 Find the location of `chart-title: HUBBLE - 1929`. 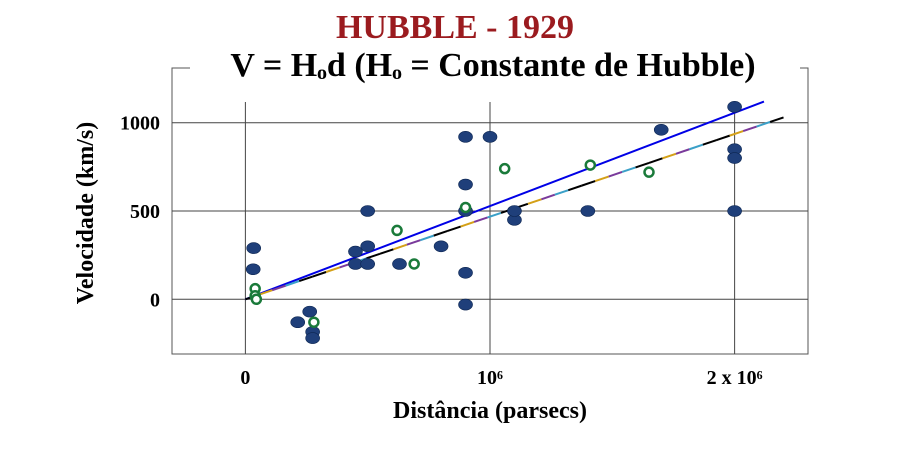

chart-title: HUBBLE - 1929 is located at coordinates (455, 27).